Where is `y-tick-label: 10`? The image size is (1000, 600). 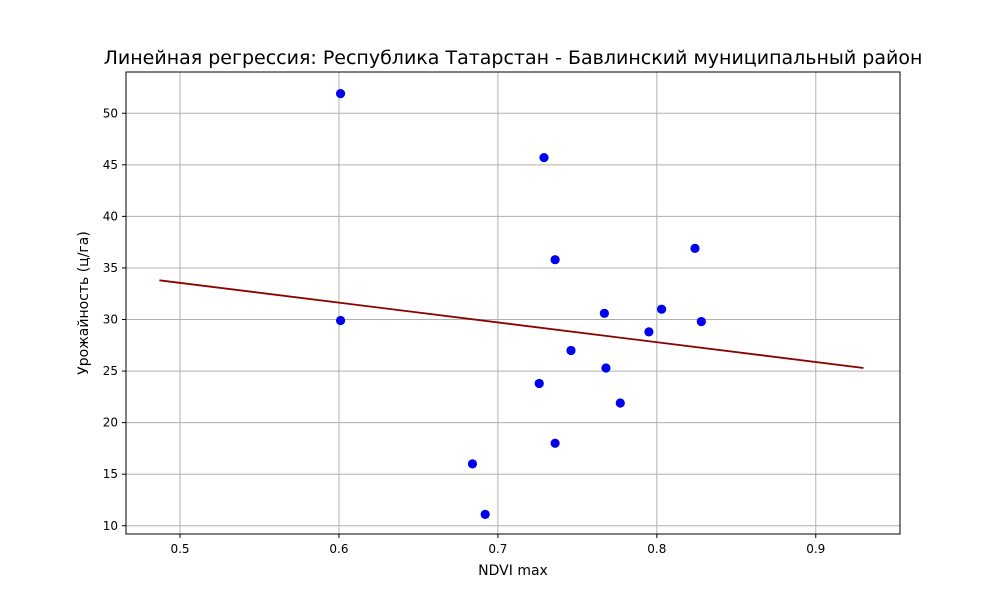 y-tick-label: 10 is located at coordinates (110, 526).